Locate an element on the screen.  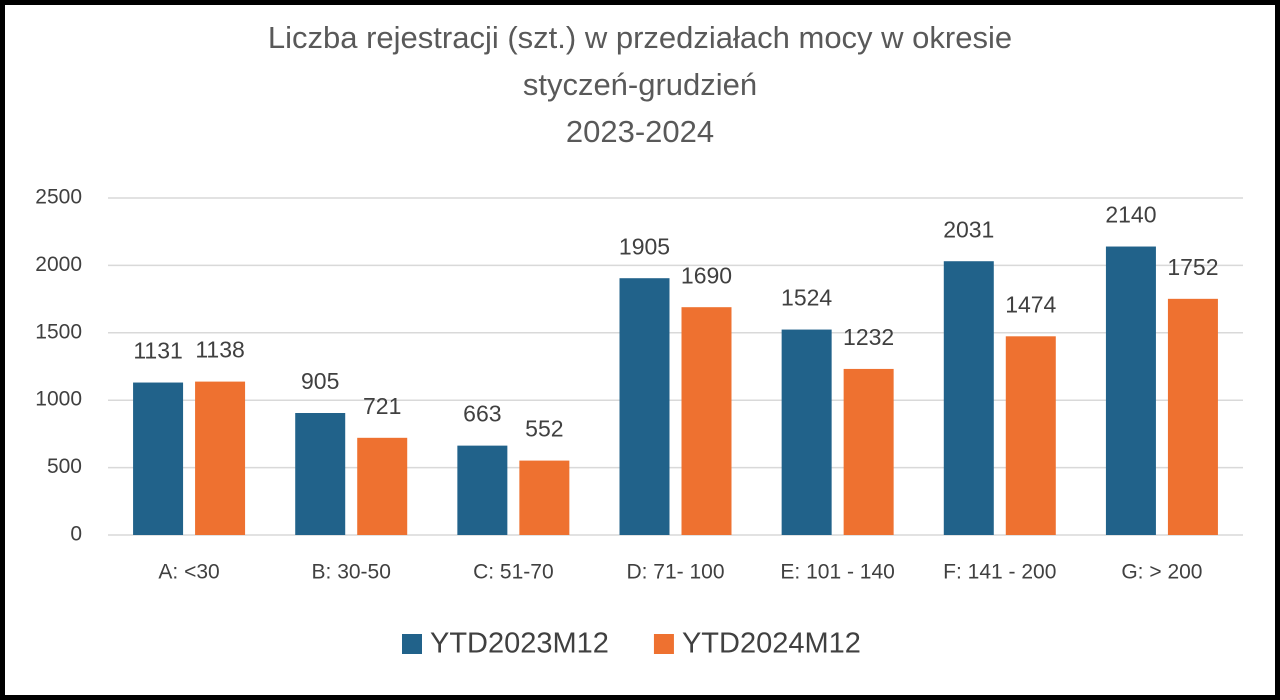
x-tick-label: C: 51-70 is located at coordinates (513, 572).